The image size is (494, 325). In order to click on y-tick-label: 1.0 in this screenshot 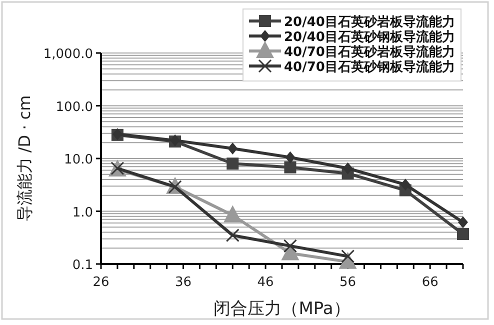, I will do `click(82, 212)`.